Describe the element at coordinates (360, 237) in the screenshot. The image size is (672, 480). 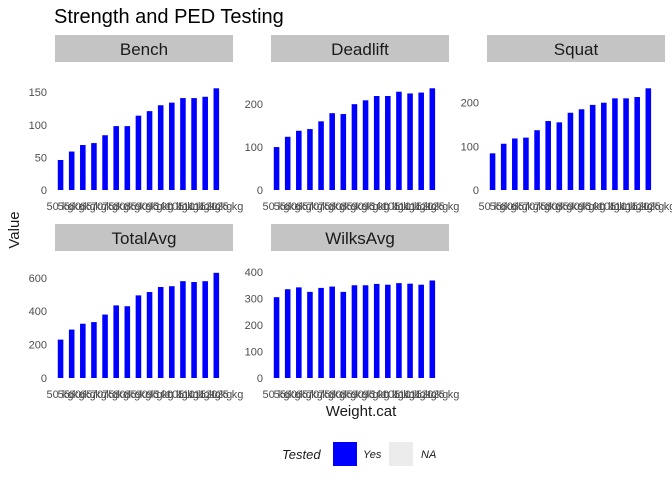
I see `facet-strip-wilksavg` at that location.